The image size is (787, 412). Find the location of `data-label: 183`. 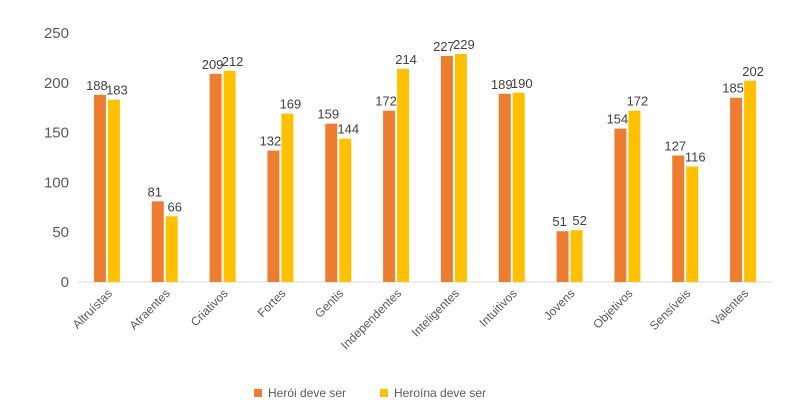

data-label: 183 is located at coordinates (117, 90).